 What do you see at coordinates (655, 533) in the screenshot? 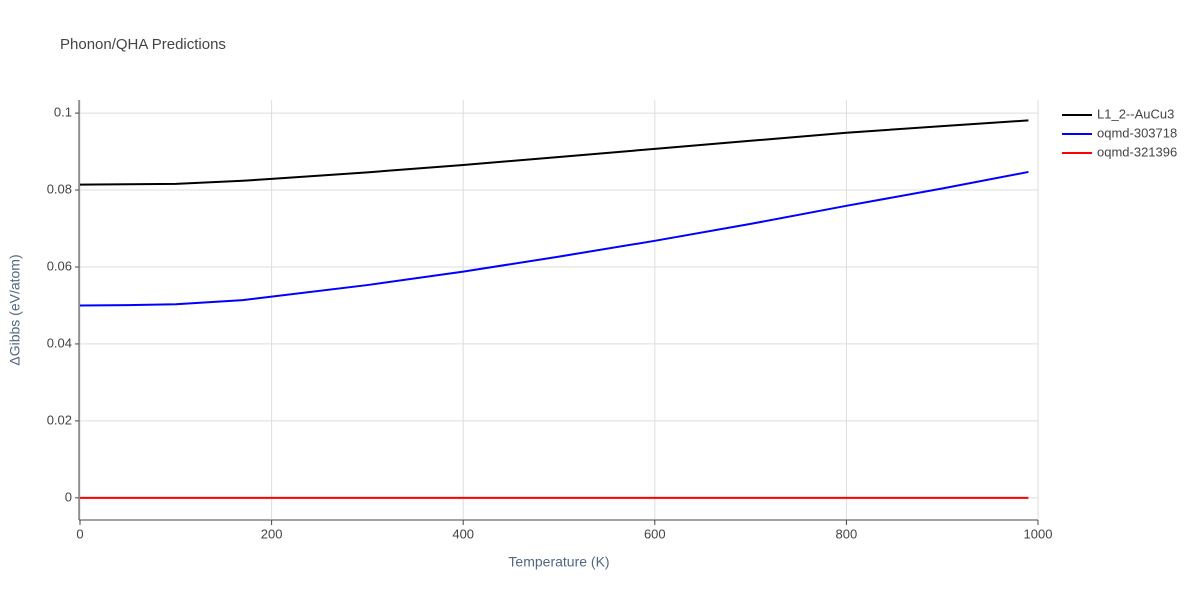
I see `x-tick-label: 600` at bounding box center [655, 533].